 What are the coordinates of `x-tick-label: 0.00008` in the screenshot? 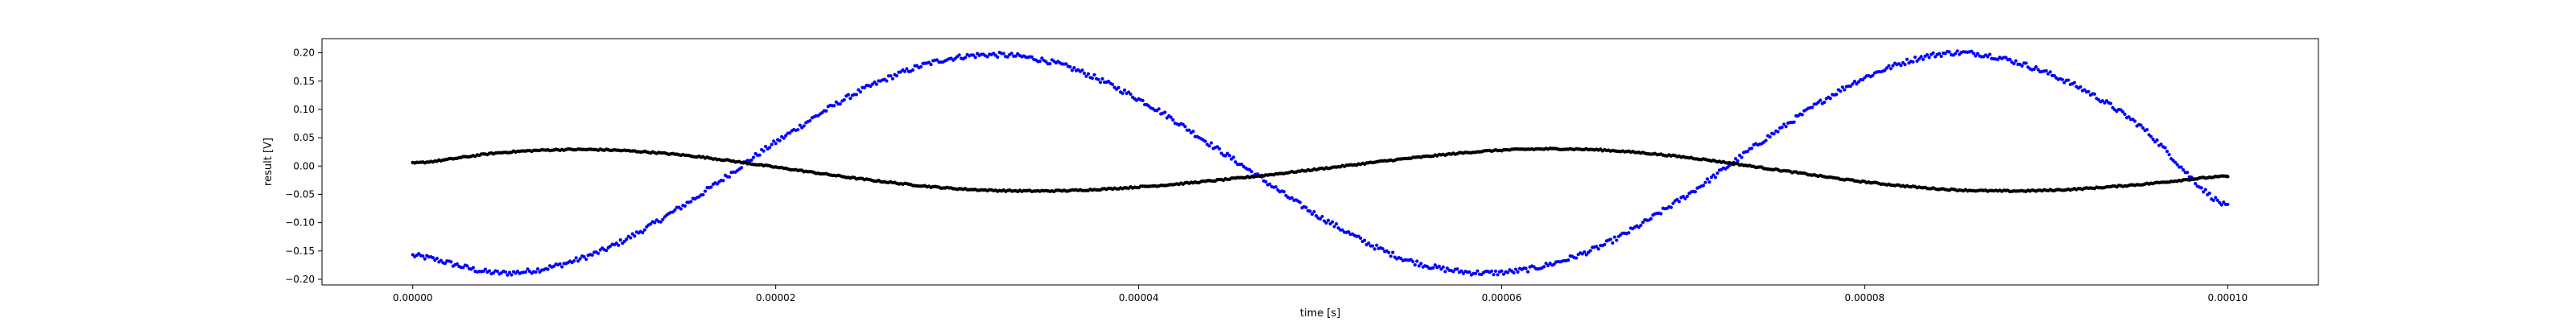 It's located at (1865, 297).